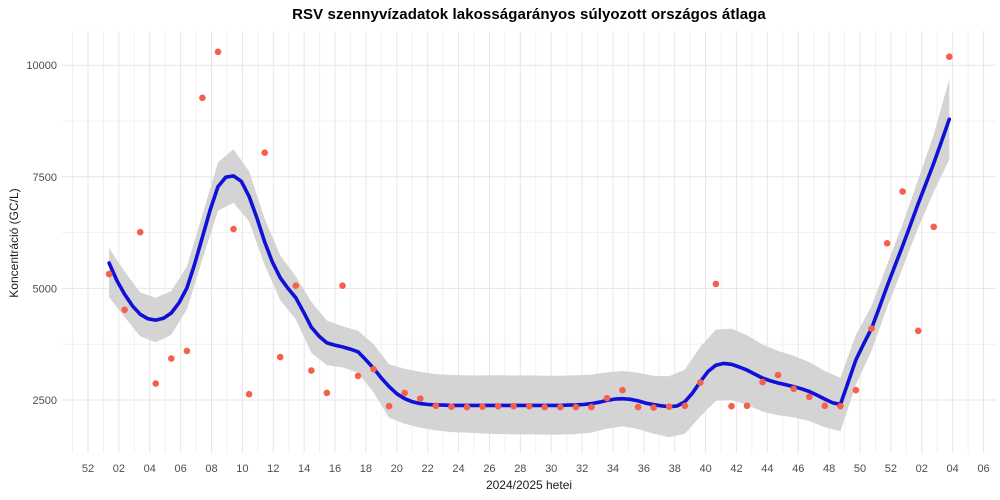 The height and width of the screenshot is (500, 1000). What do you see at coordinates (613, 469) in the screenshot?
I see `x-tick-label: 34` at bounding box center [613, 469].